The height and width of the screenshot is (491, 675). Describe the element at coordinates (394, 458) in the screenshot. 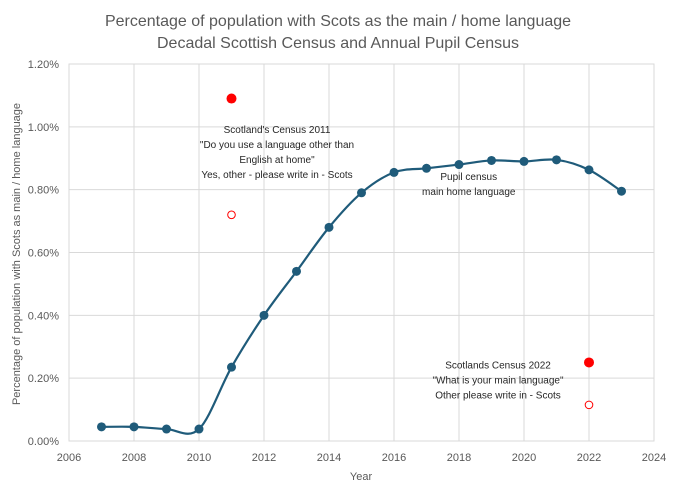

I see `x-tick-label: 2016` at that location.